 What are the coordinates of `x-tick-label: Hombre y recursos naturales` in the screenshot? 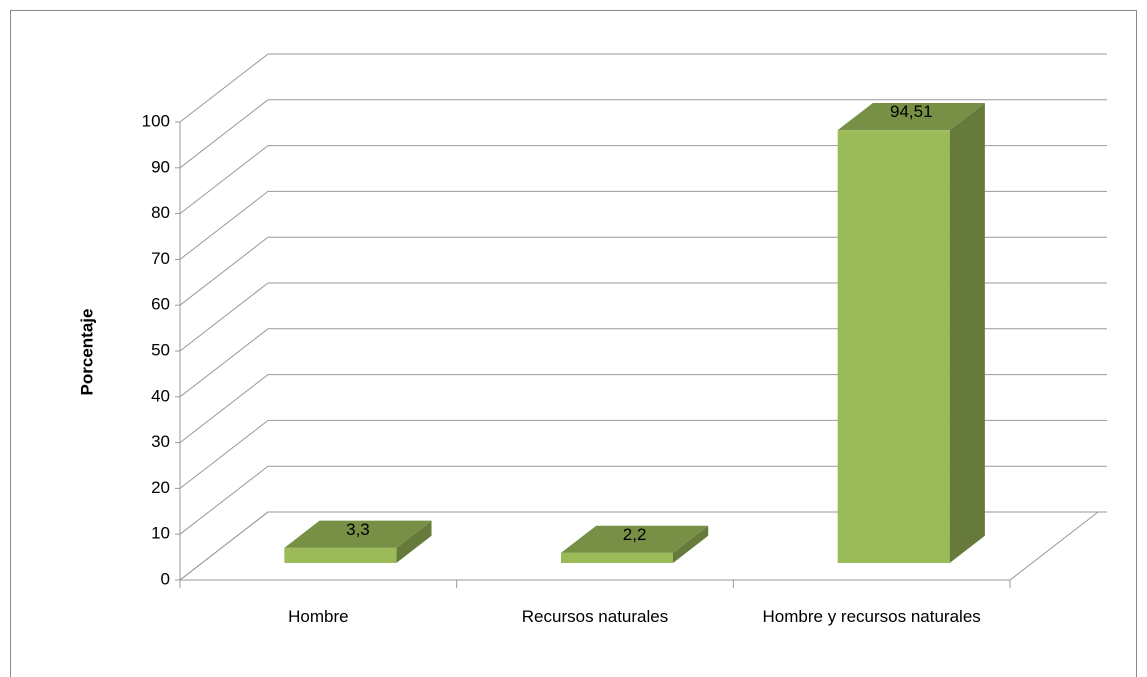 It's located at (871, 616).